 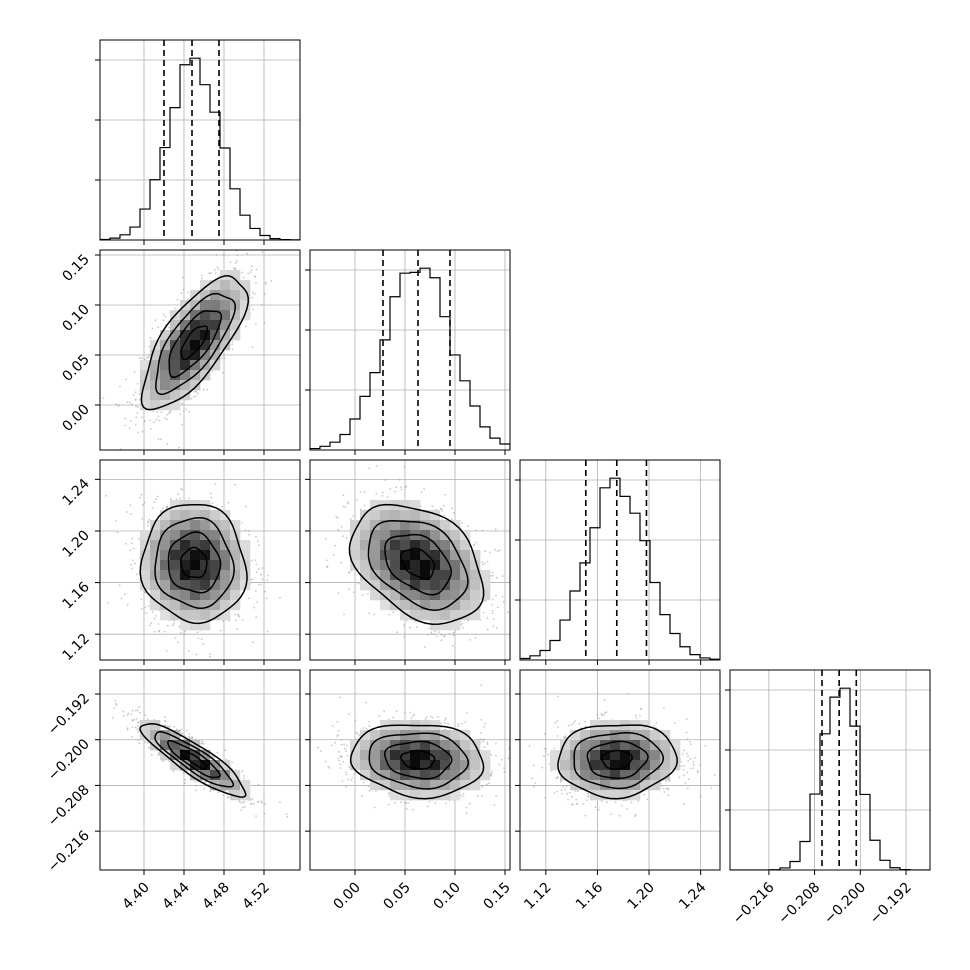 What do you see at coordinates (194, 759) in the screenshot?
I see `contour-level` at bounding box center [194, 759].